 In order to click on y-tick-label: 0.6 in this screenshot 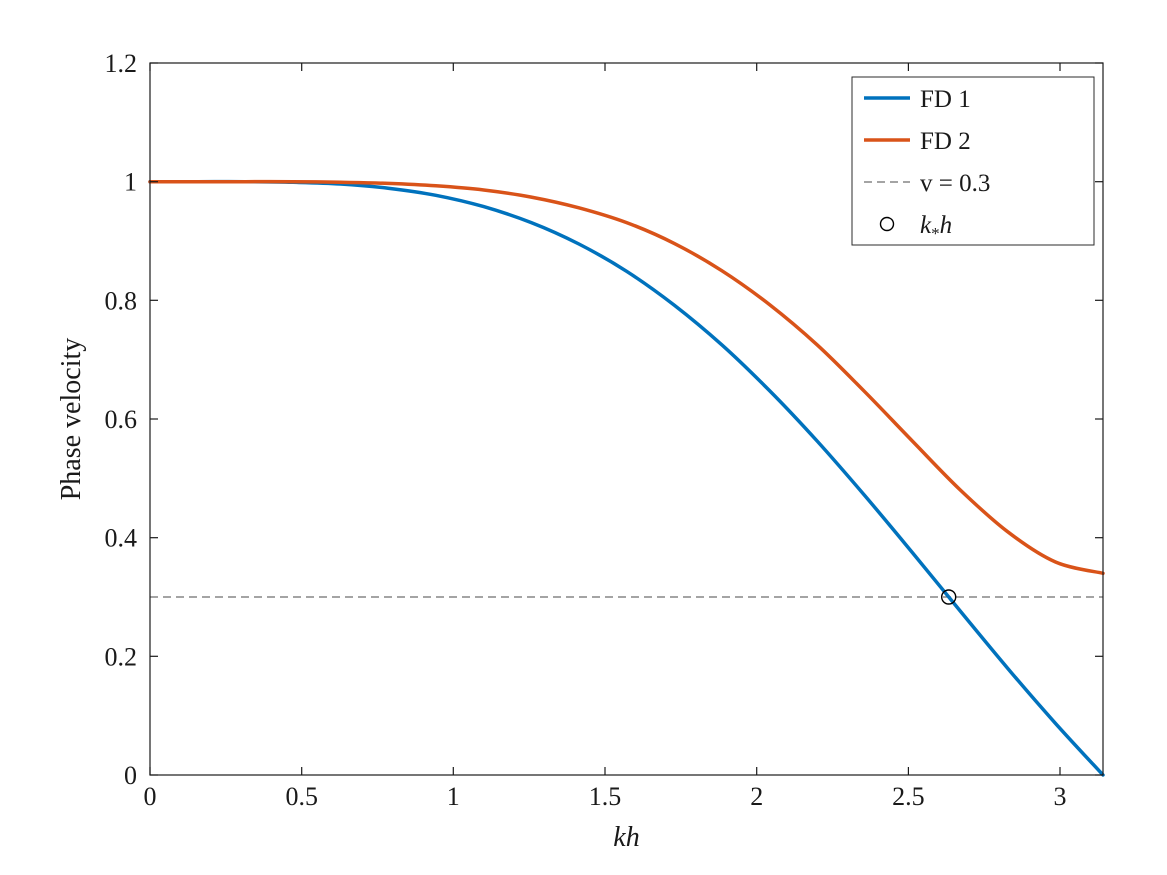, I will do `click(121, 419)`.